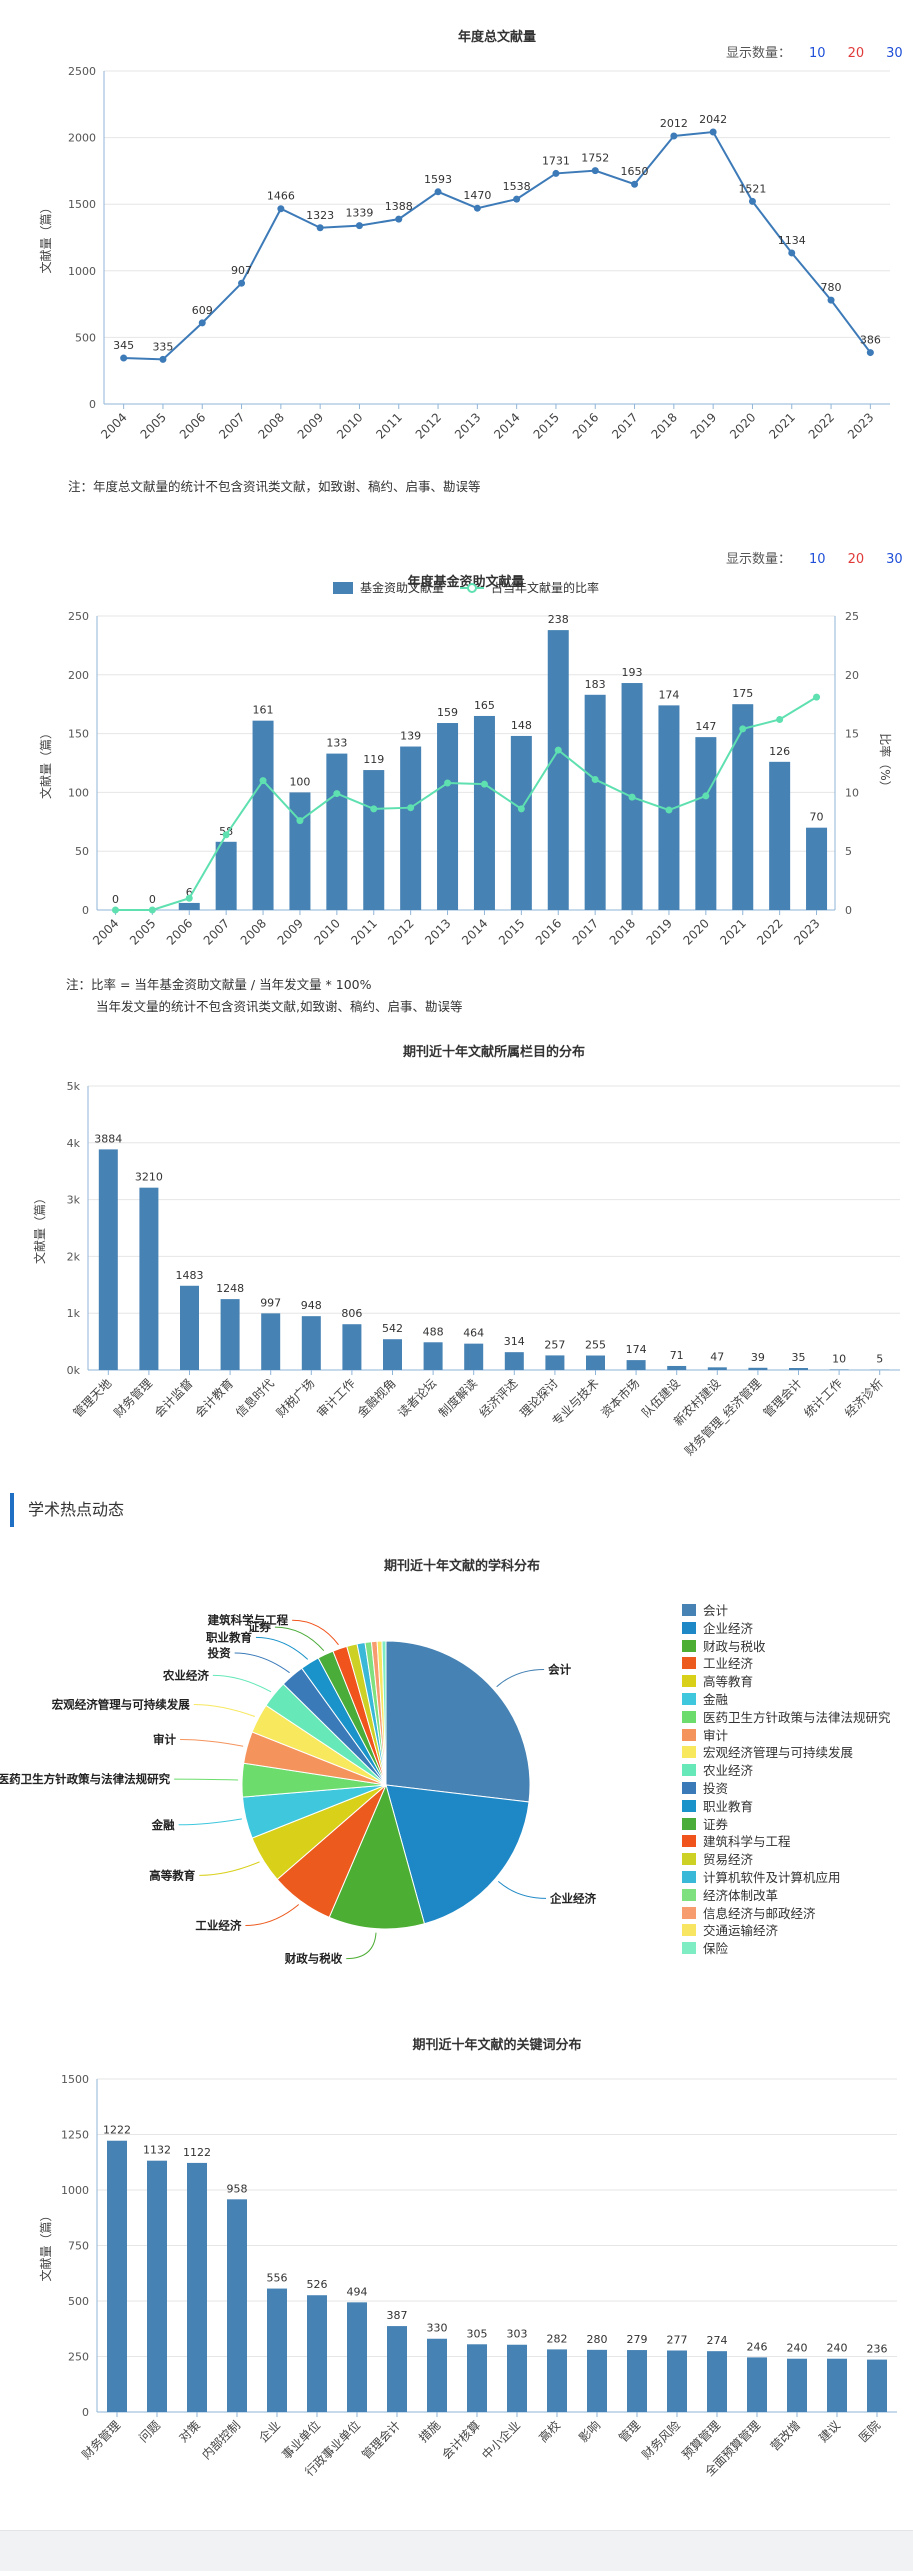 The height and width of the screenshot is (2571, 913). Describe the element at coordinates (164, 1739) in the screenshot. I see `subjects-slice-label: 审计` at that location.